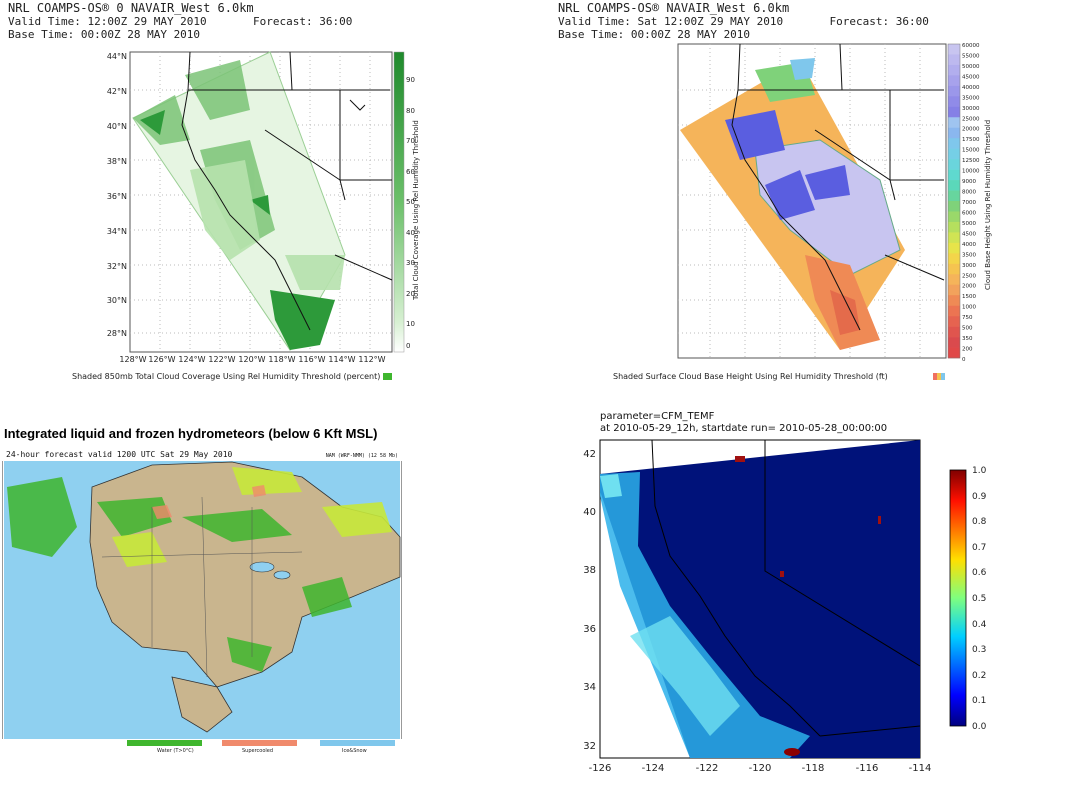 This screenshot has width=1066, height=800. Describe the element at coordinates (362, 456) in the screenshot. I see `subheader-right: NAM (WRF-NMM) (12 58 Mb)` at that location.